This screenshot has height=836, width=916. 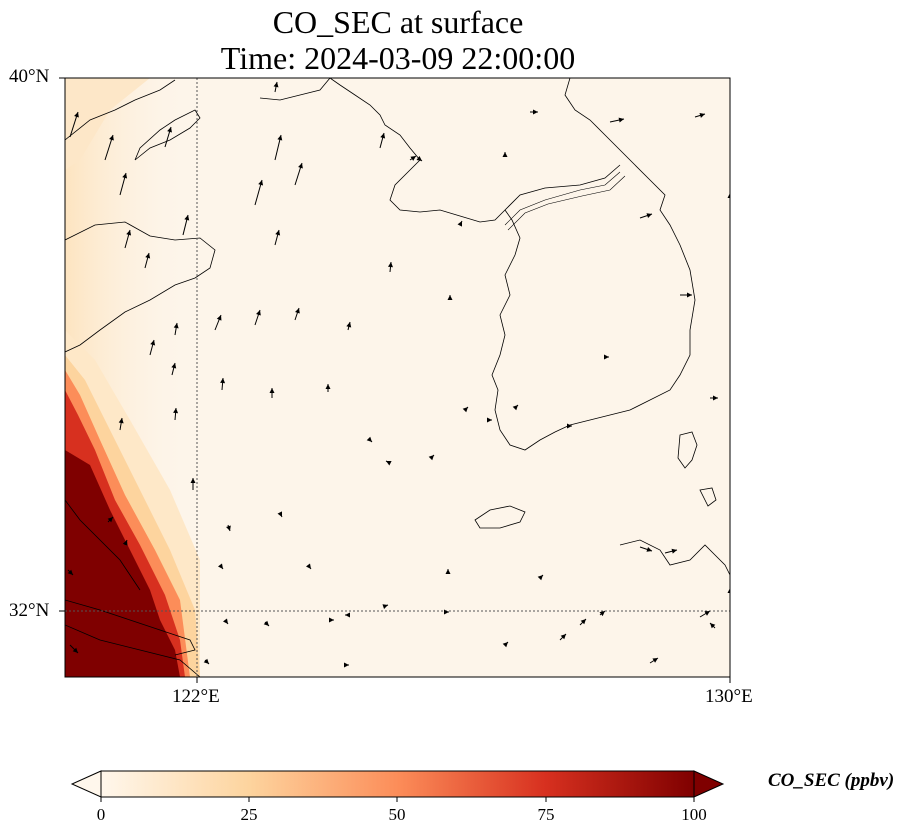 What do you see at coordinates (831, 780) in the screenshot?
I see `colorbar-label: CO_SEC (ppbv)` at bounding box center [831, 780].